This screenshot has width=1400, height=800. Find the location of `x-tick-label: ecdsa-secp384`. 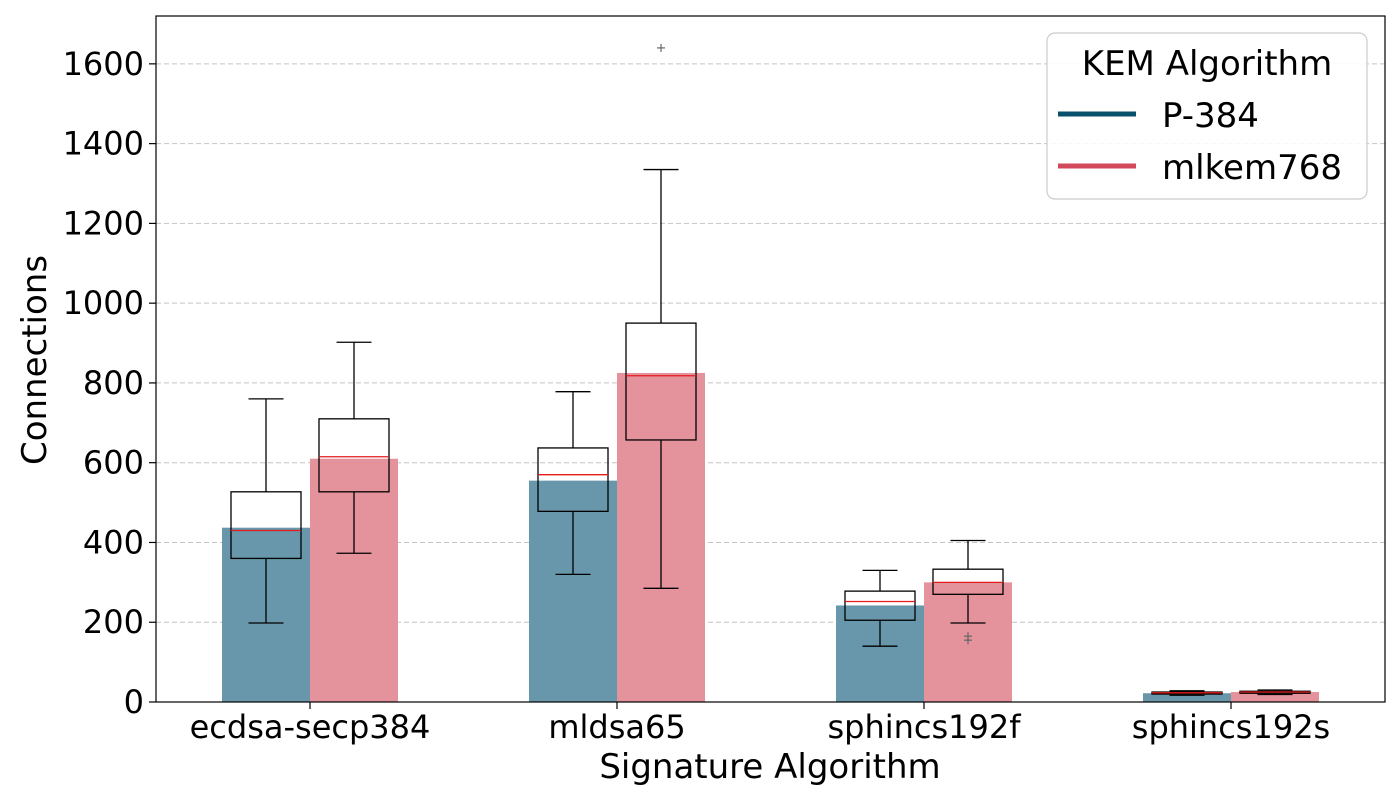

x-tick-label: ecdsa-secp384 is located at coordinates (310, 727).